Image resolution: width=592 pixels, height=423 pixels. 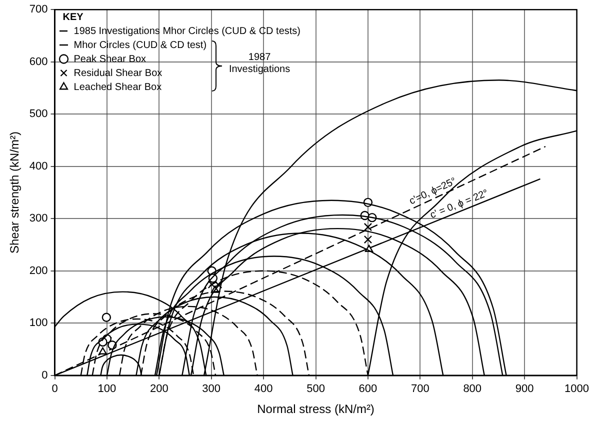 I want to click on x-tick-label: 1000, so click(x=577, y=389).